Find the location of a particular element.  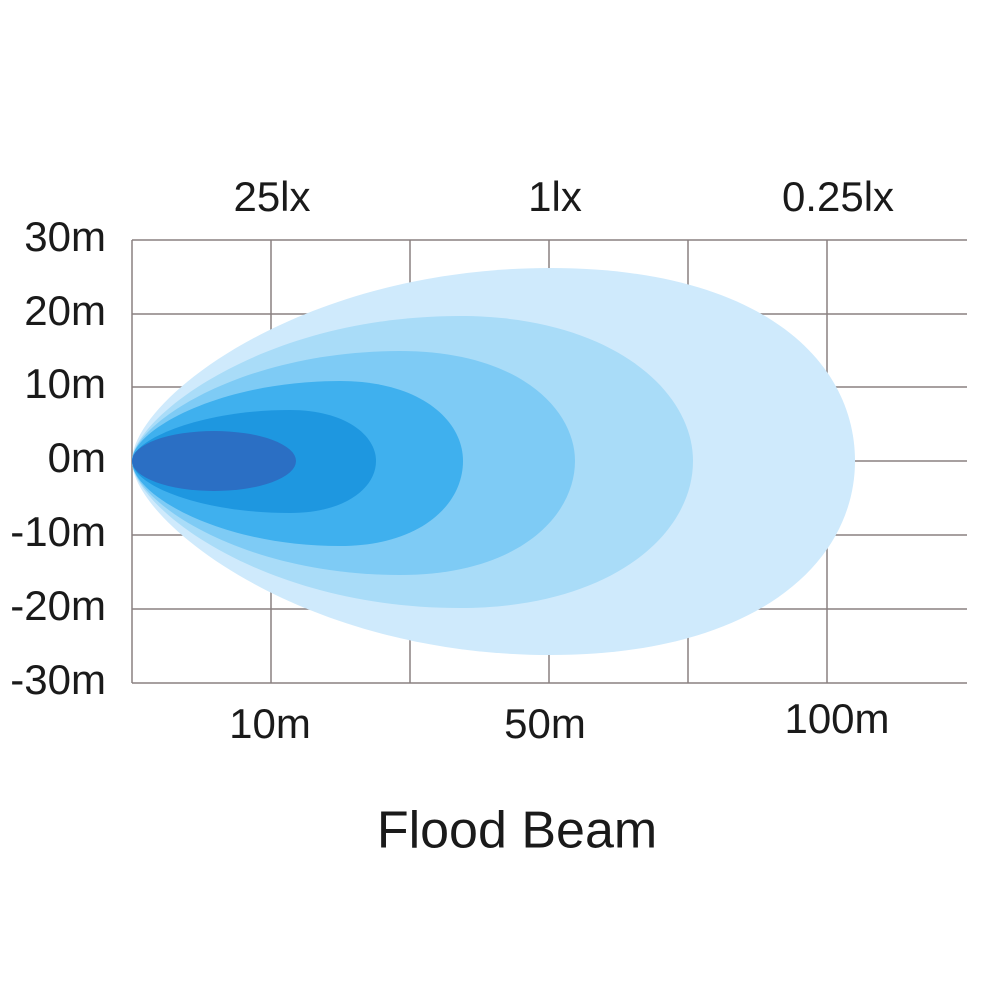

lux-label: 25lx is located at coordinates (271, 196).